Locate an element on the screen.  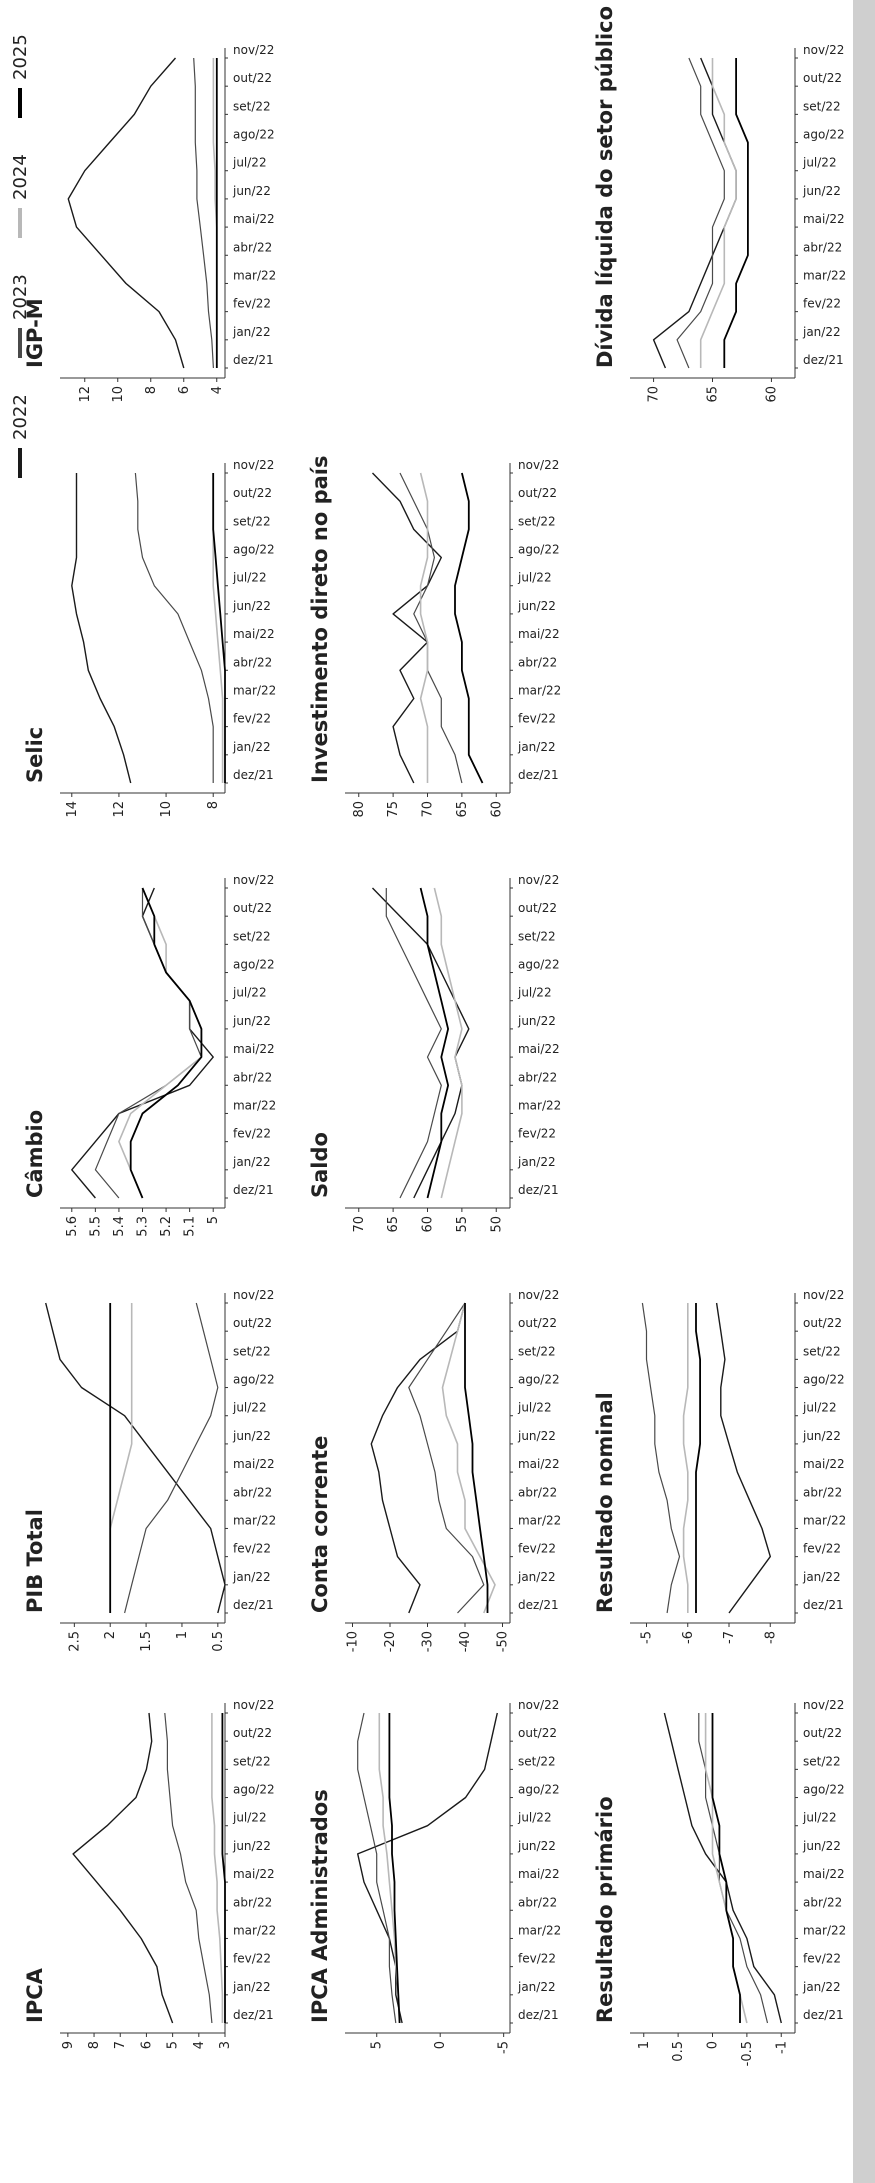
y-tick-label: 10 is located at coordinates (118, 394).